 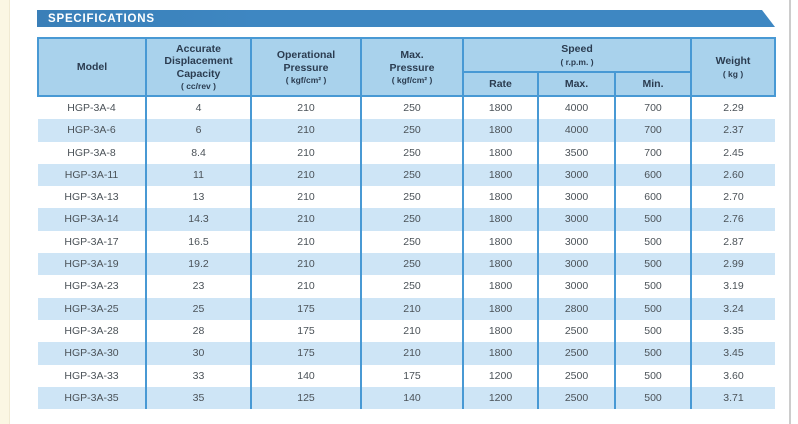 What do you see at coordinates (92, 398) in the screenshot?
I see `cell-model: HGP-3A-35` at bounding box center [92, 398].